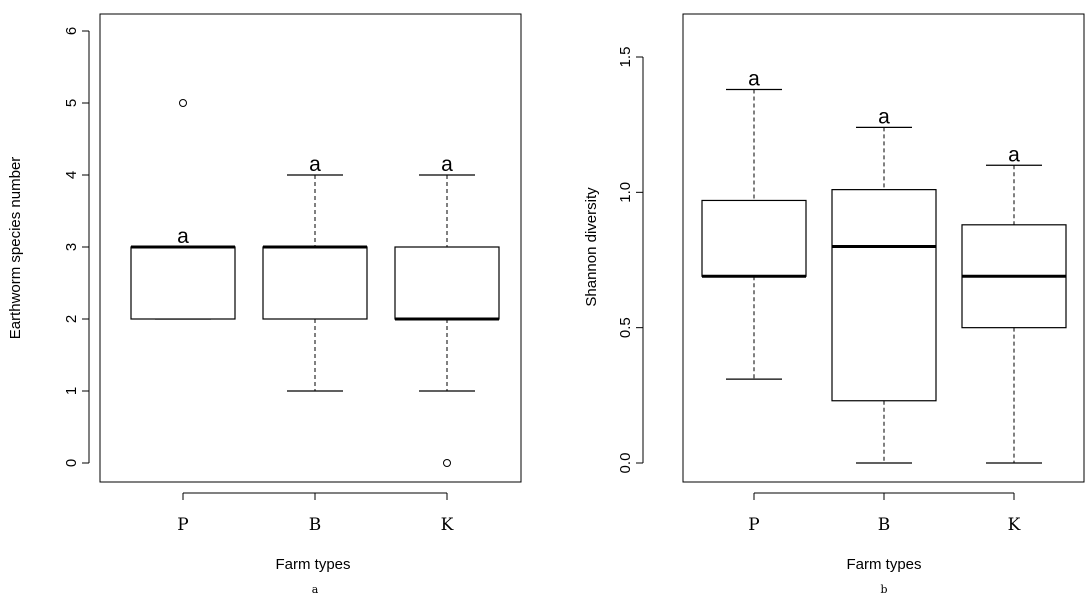 The height and width of the screenshot is (598, 1085). Describe the element at coordinates (625, 57) in the screenshot. I see `y-tick-label: 1.5` at that location.